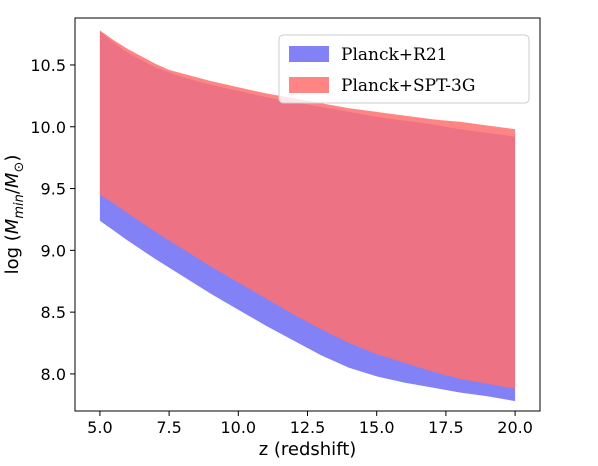 Image resolution: width=598 pixels, height=466 pixels. I want to click on legend-frame, so click(404, 69).